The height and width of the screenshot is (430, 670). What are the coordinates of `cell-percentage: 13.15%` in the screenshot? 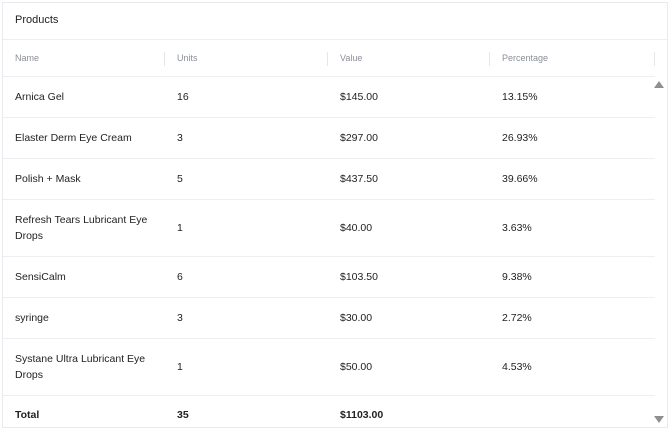 It's located at (572, 97).